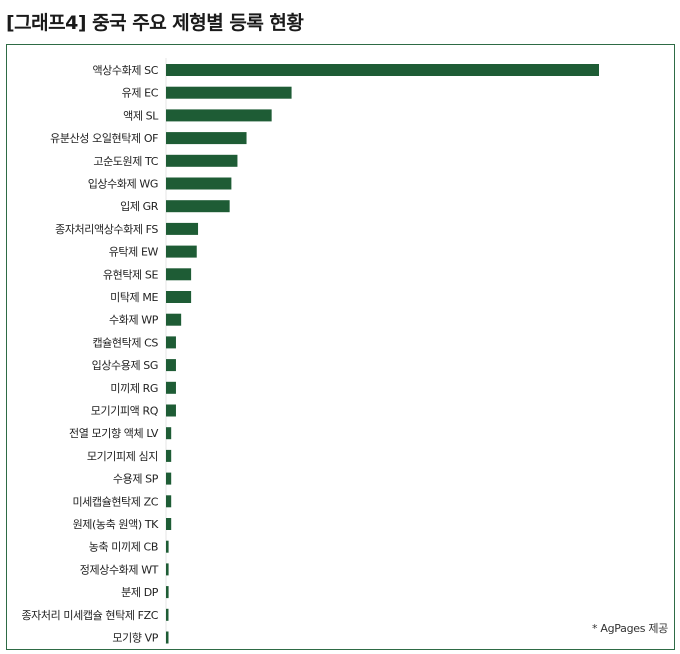  Describe the element at coordinates (136, 479) in the screenshot. I see `category-label: 수용제 SP` at that location.